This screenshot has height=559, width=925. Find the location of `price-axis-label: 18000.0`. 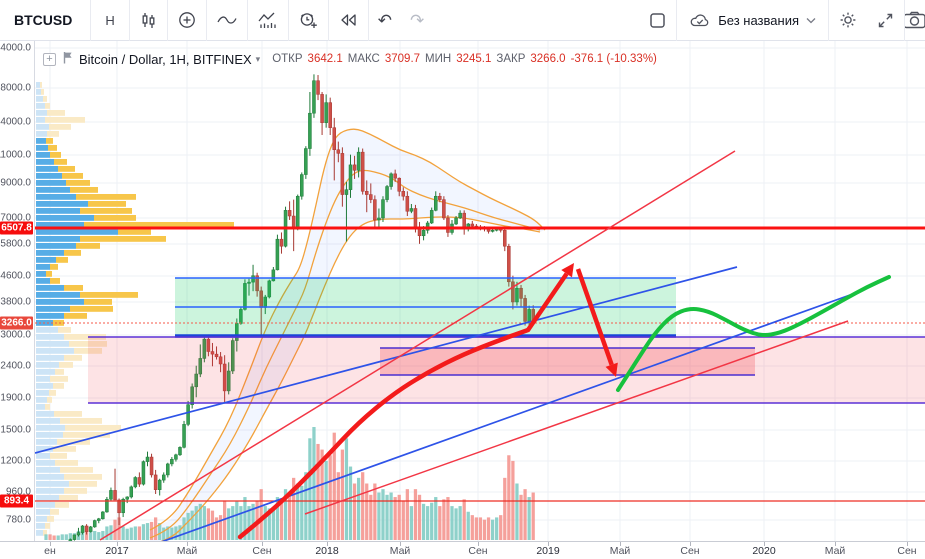

price-axis-label: 18000.0 is located at coordinates (15, 88).